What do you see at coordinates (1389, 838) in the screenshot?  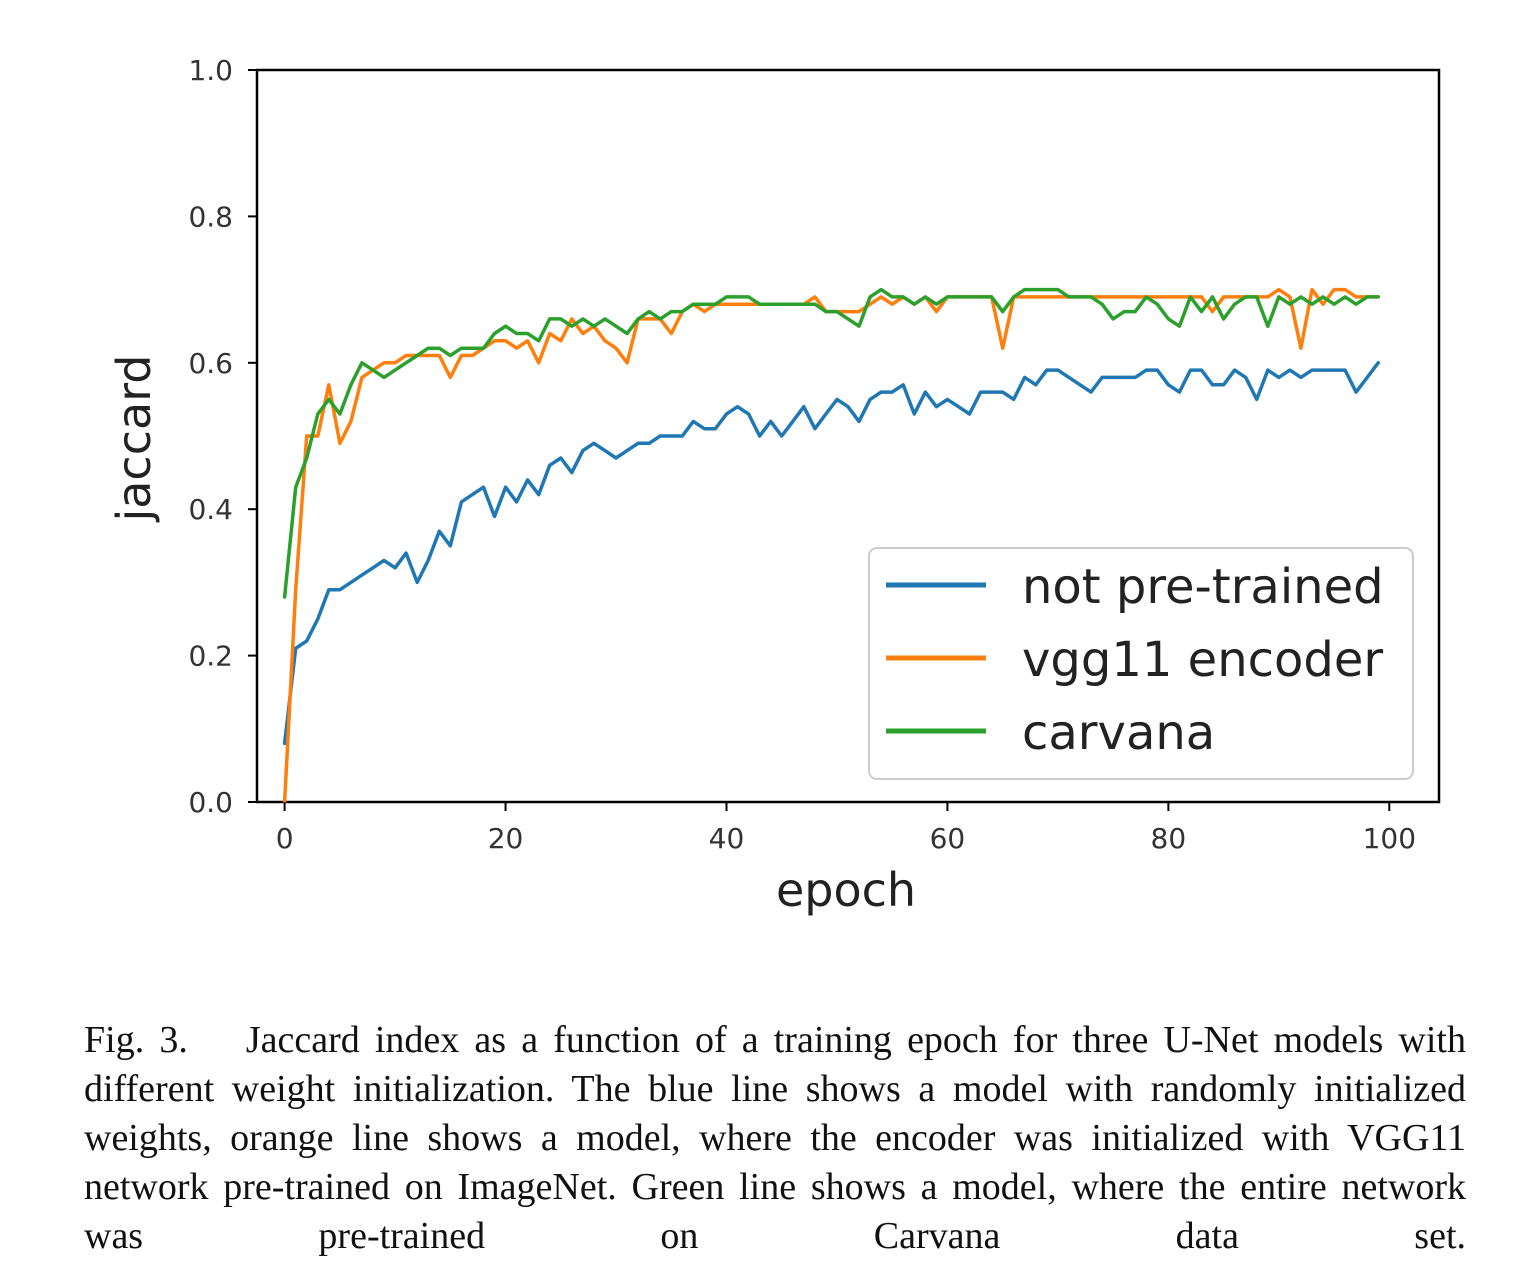 I see `x-tick-label-100: 100` at bounding box center [1389, 838].